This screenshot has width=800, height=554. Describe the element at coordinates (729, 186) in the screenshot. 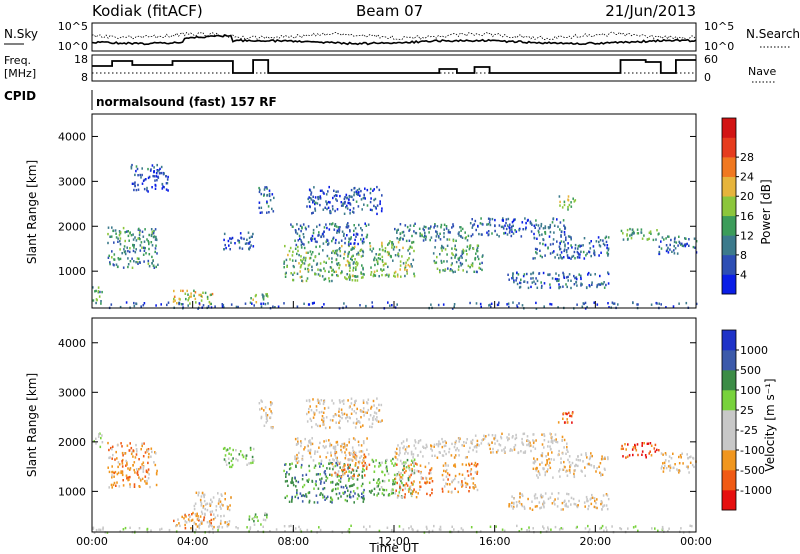

I see `colorbar-swatch` at that location.